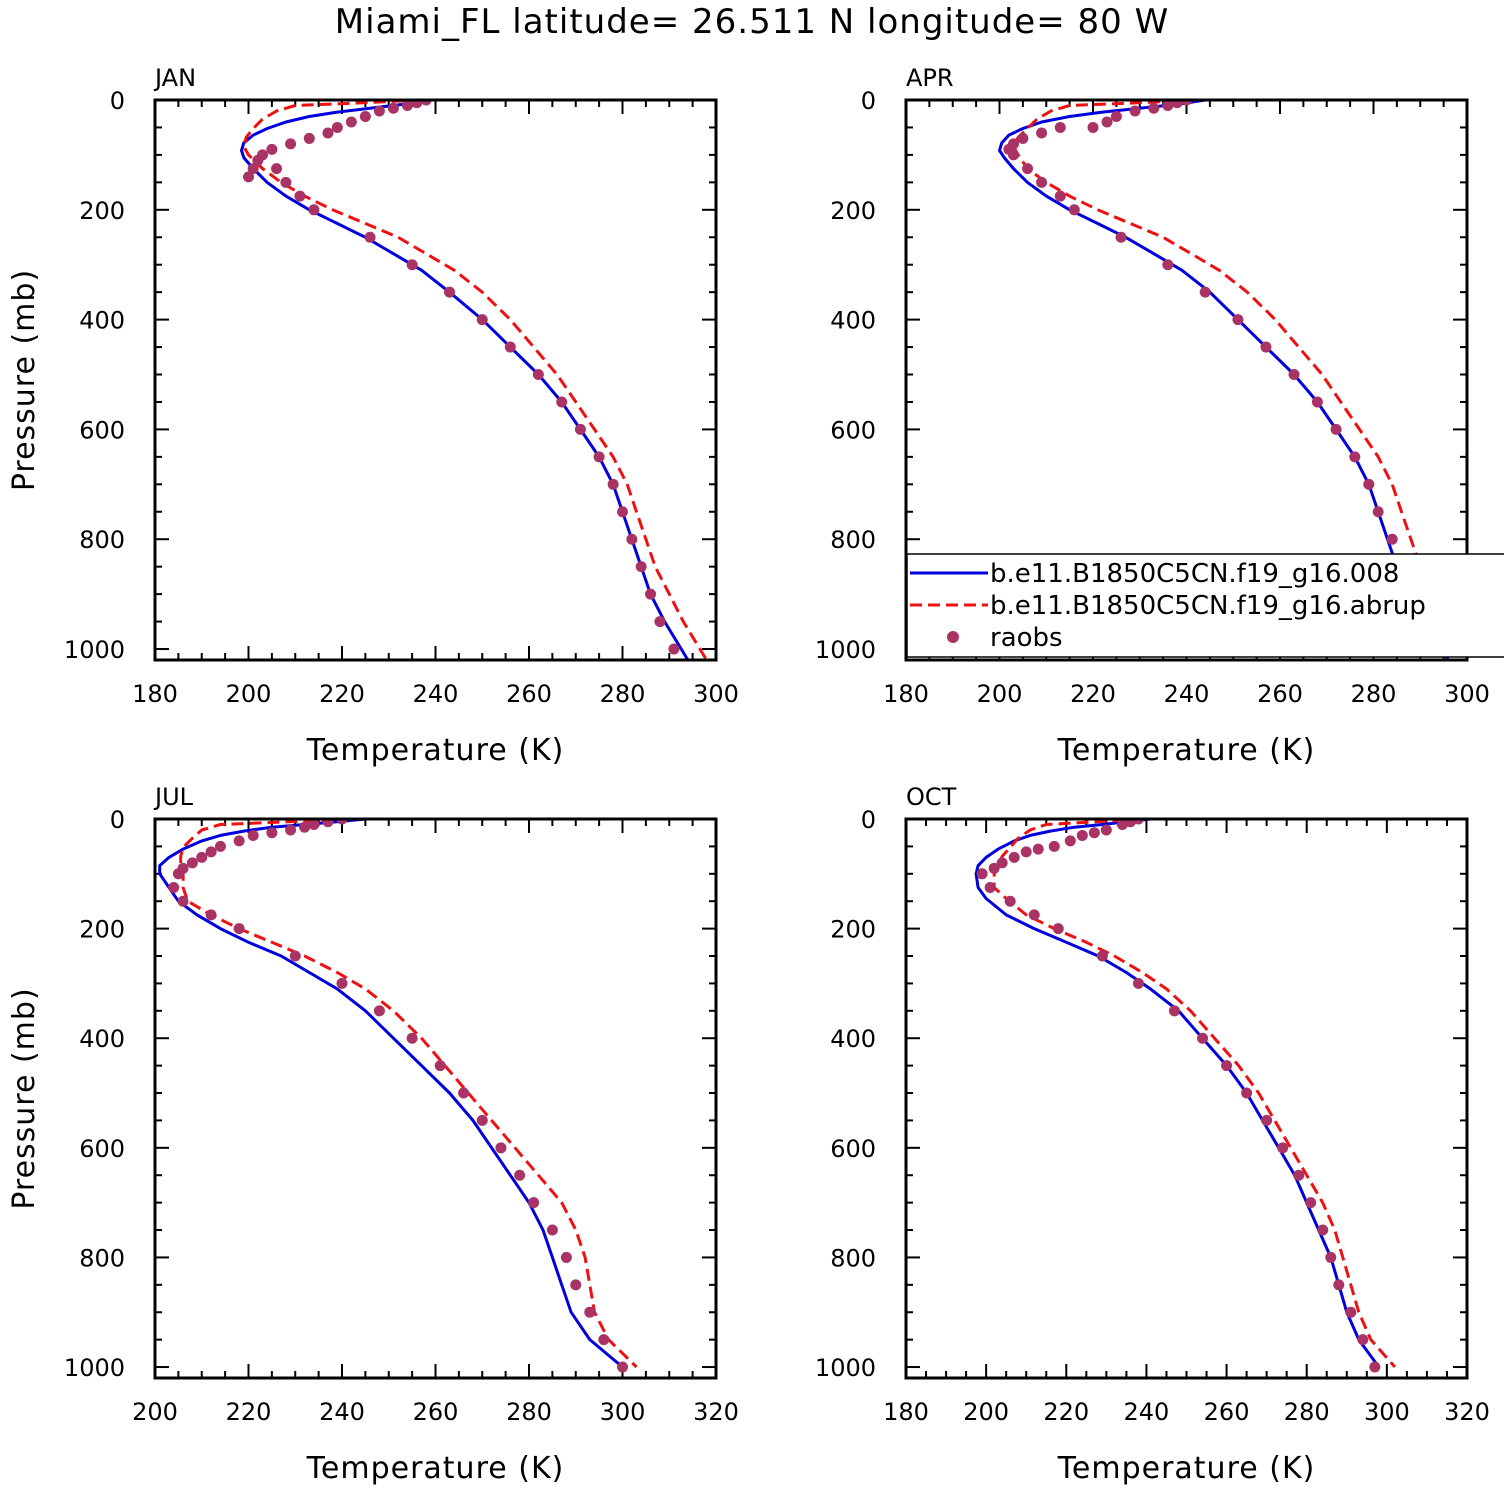 This screenshot has width=1504, height=1492. What do you see at coordinates (24, 1098) in the screenshot?
I see `y-axis-label: Pressure (mb)` at bounding box center [24, 1098].